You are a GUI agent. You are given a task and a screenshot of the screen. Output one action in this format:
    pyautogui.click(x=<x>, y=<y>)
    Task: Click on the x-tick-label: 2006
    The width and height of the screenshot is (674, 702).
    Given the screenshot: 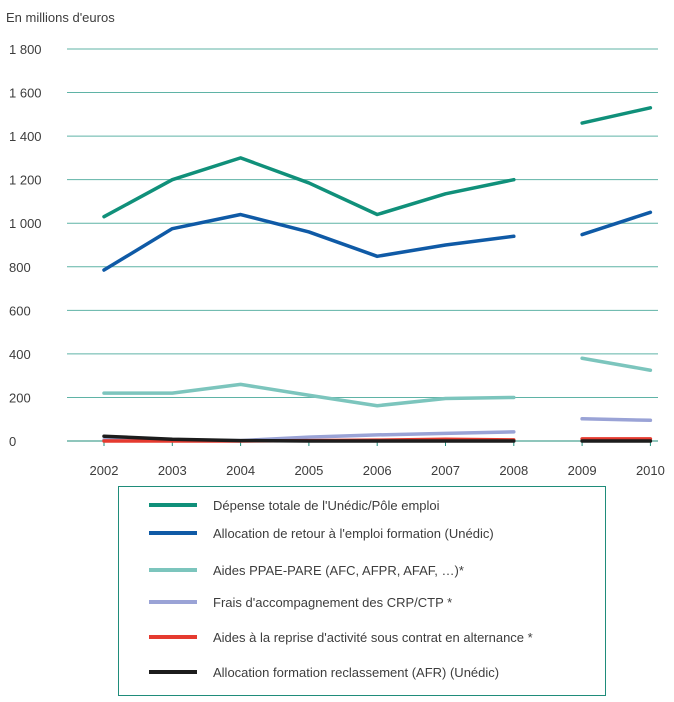 What is the action you would take?
    pyautogui.click(x=377, y=470)
    